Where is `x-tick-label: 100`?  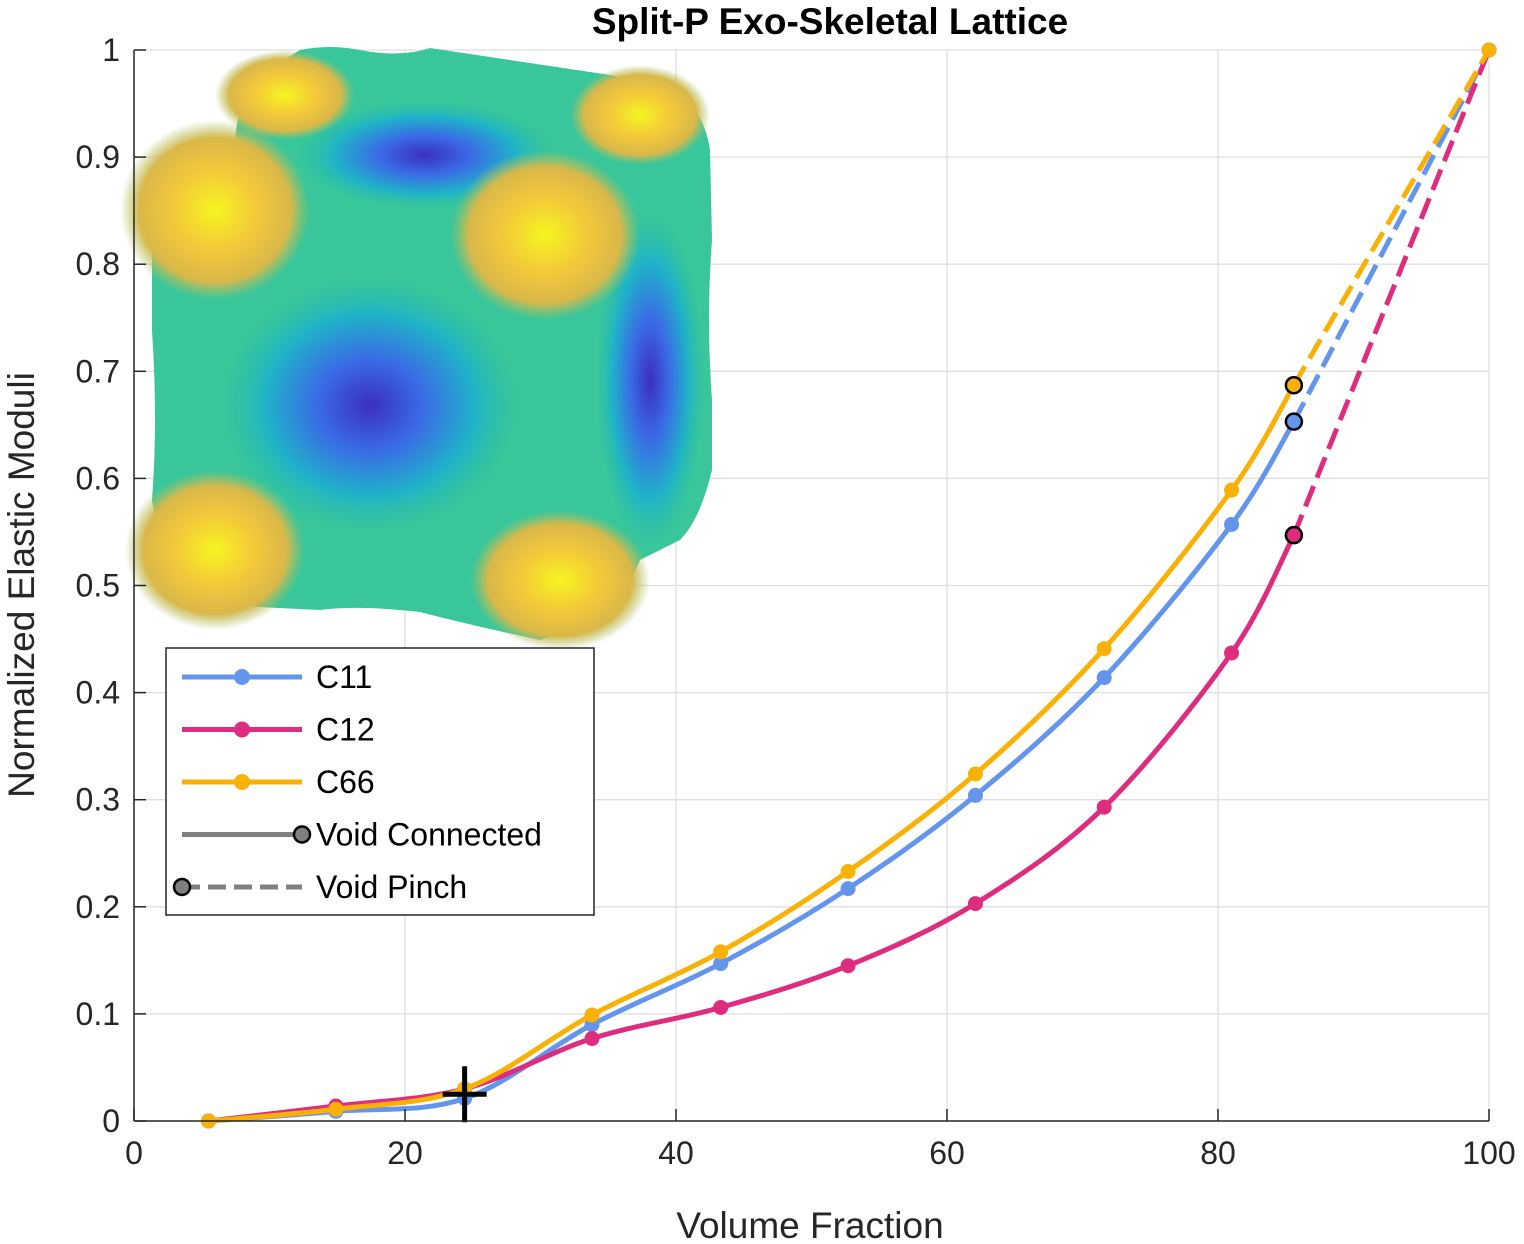 x-tick-label: 100 is located at coordinates (1488, 1153).